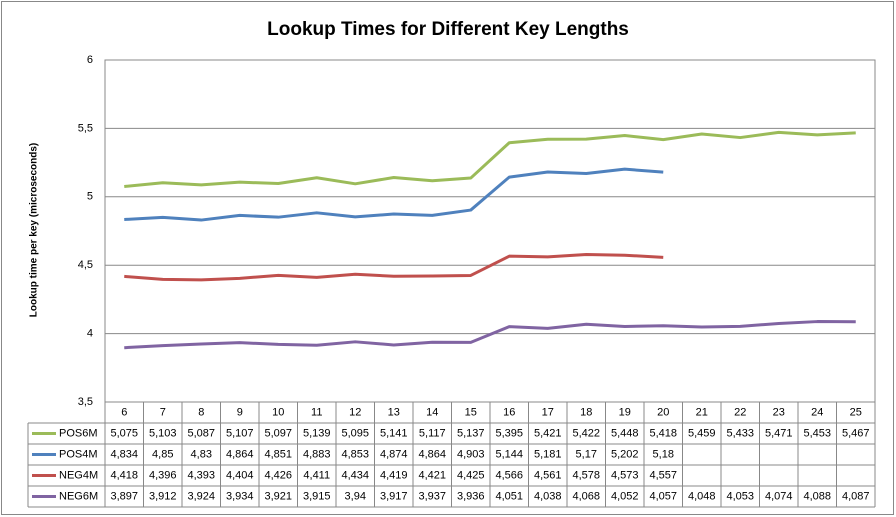  I want to click on legend-label: NEG4M, so click(78, 475).